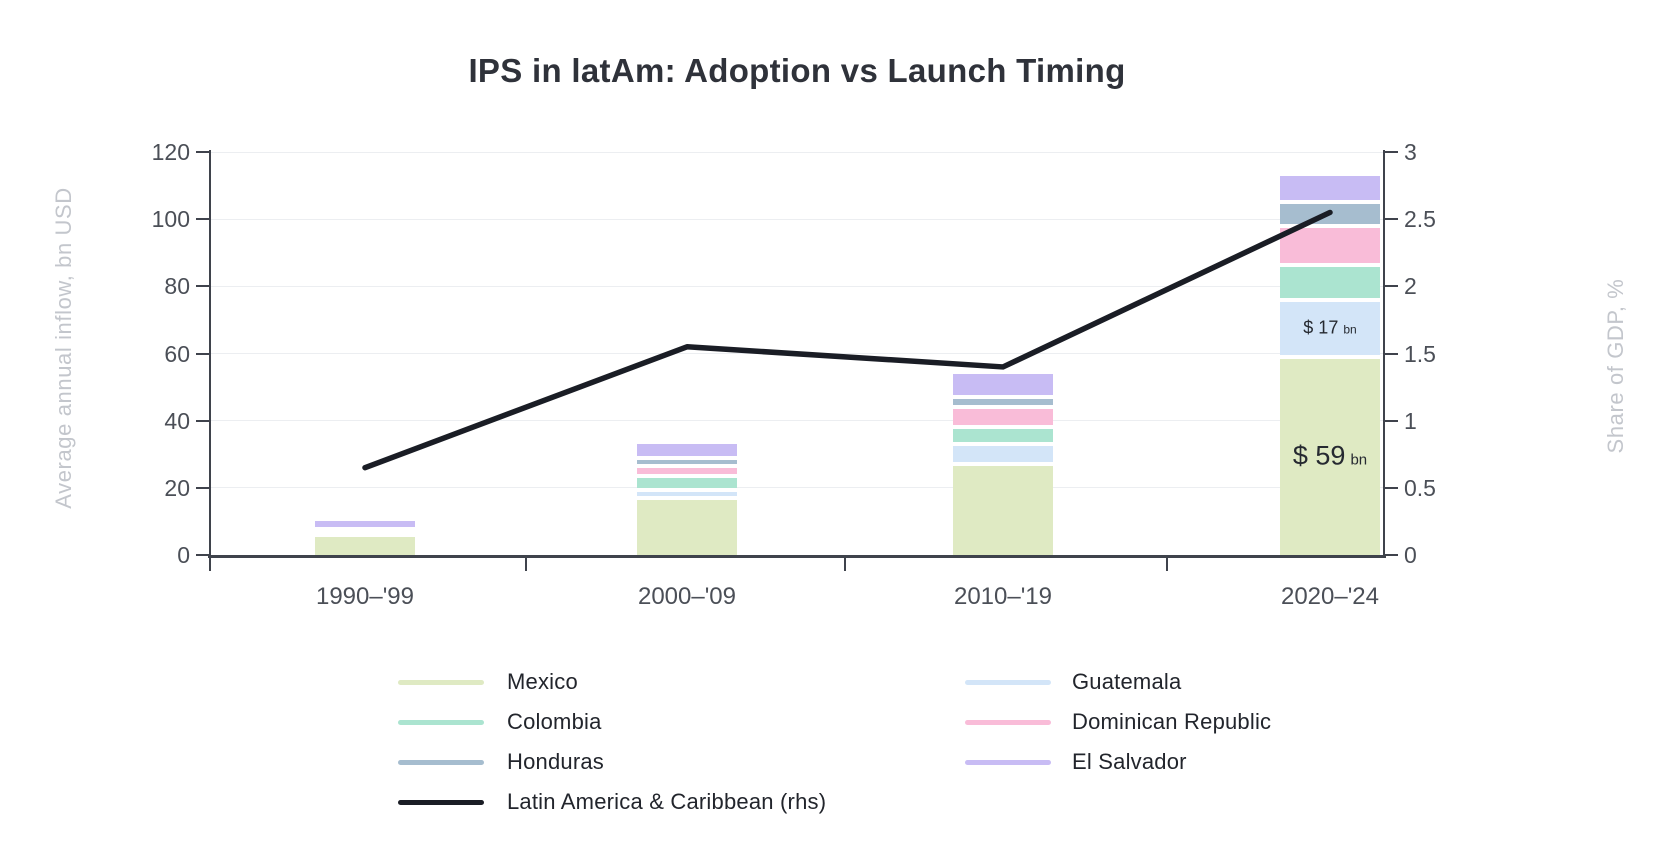 The width and height of the screenshot is (1680, 868). I want to click on x-axis, so click(797, 556).